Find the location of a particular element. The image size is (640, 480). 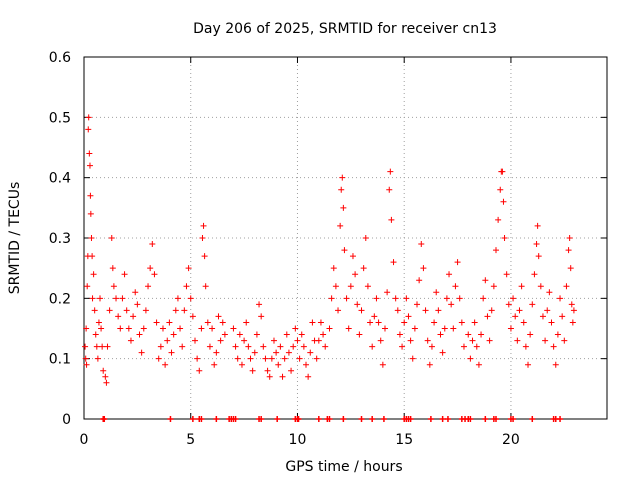

y-tick-label: 0.6 is located at coordinates (60, 58).